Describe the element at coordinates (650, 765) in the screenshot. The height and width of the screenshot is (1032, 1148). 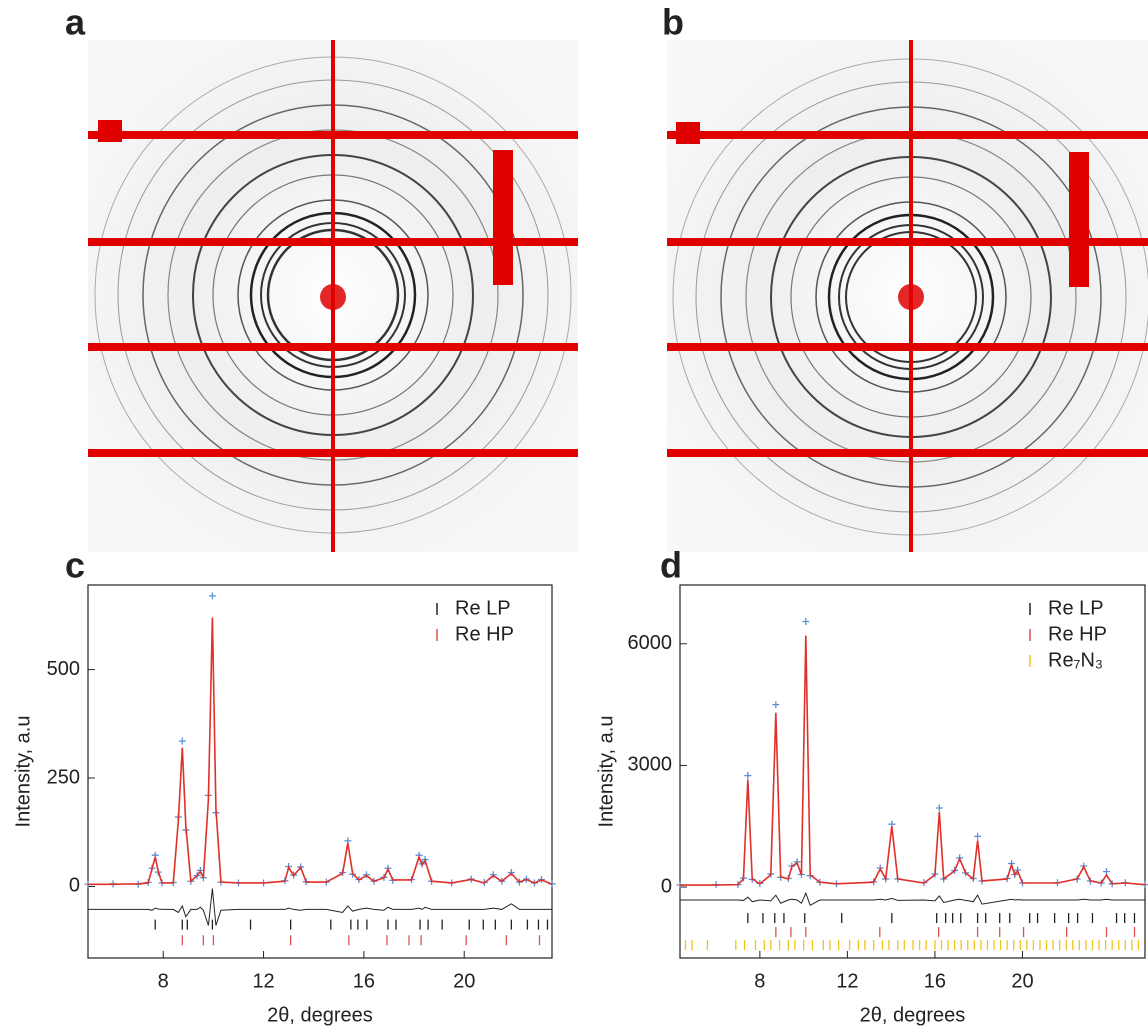
I see `y-tick-label: 3000` at that location.